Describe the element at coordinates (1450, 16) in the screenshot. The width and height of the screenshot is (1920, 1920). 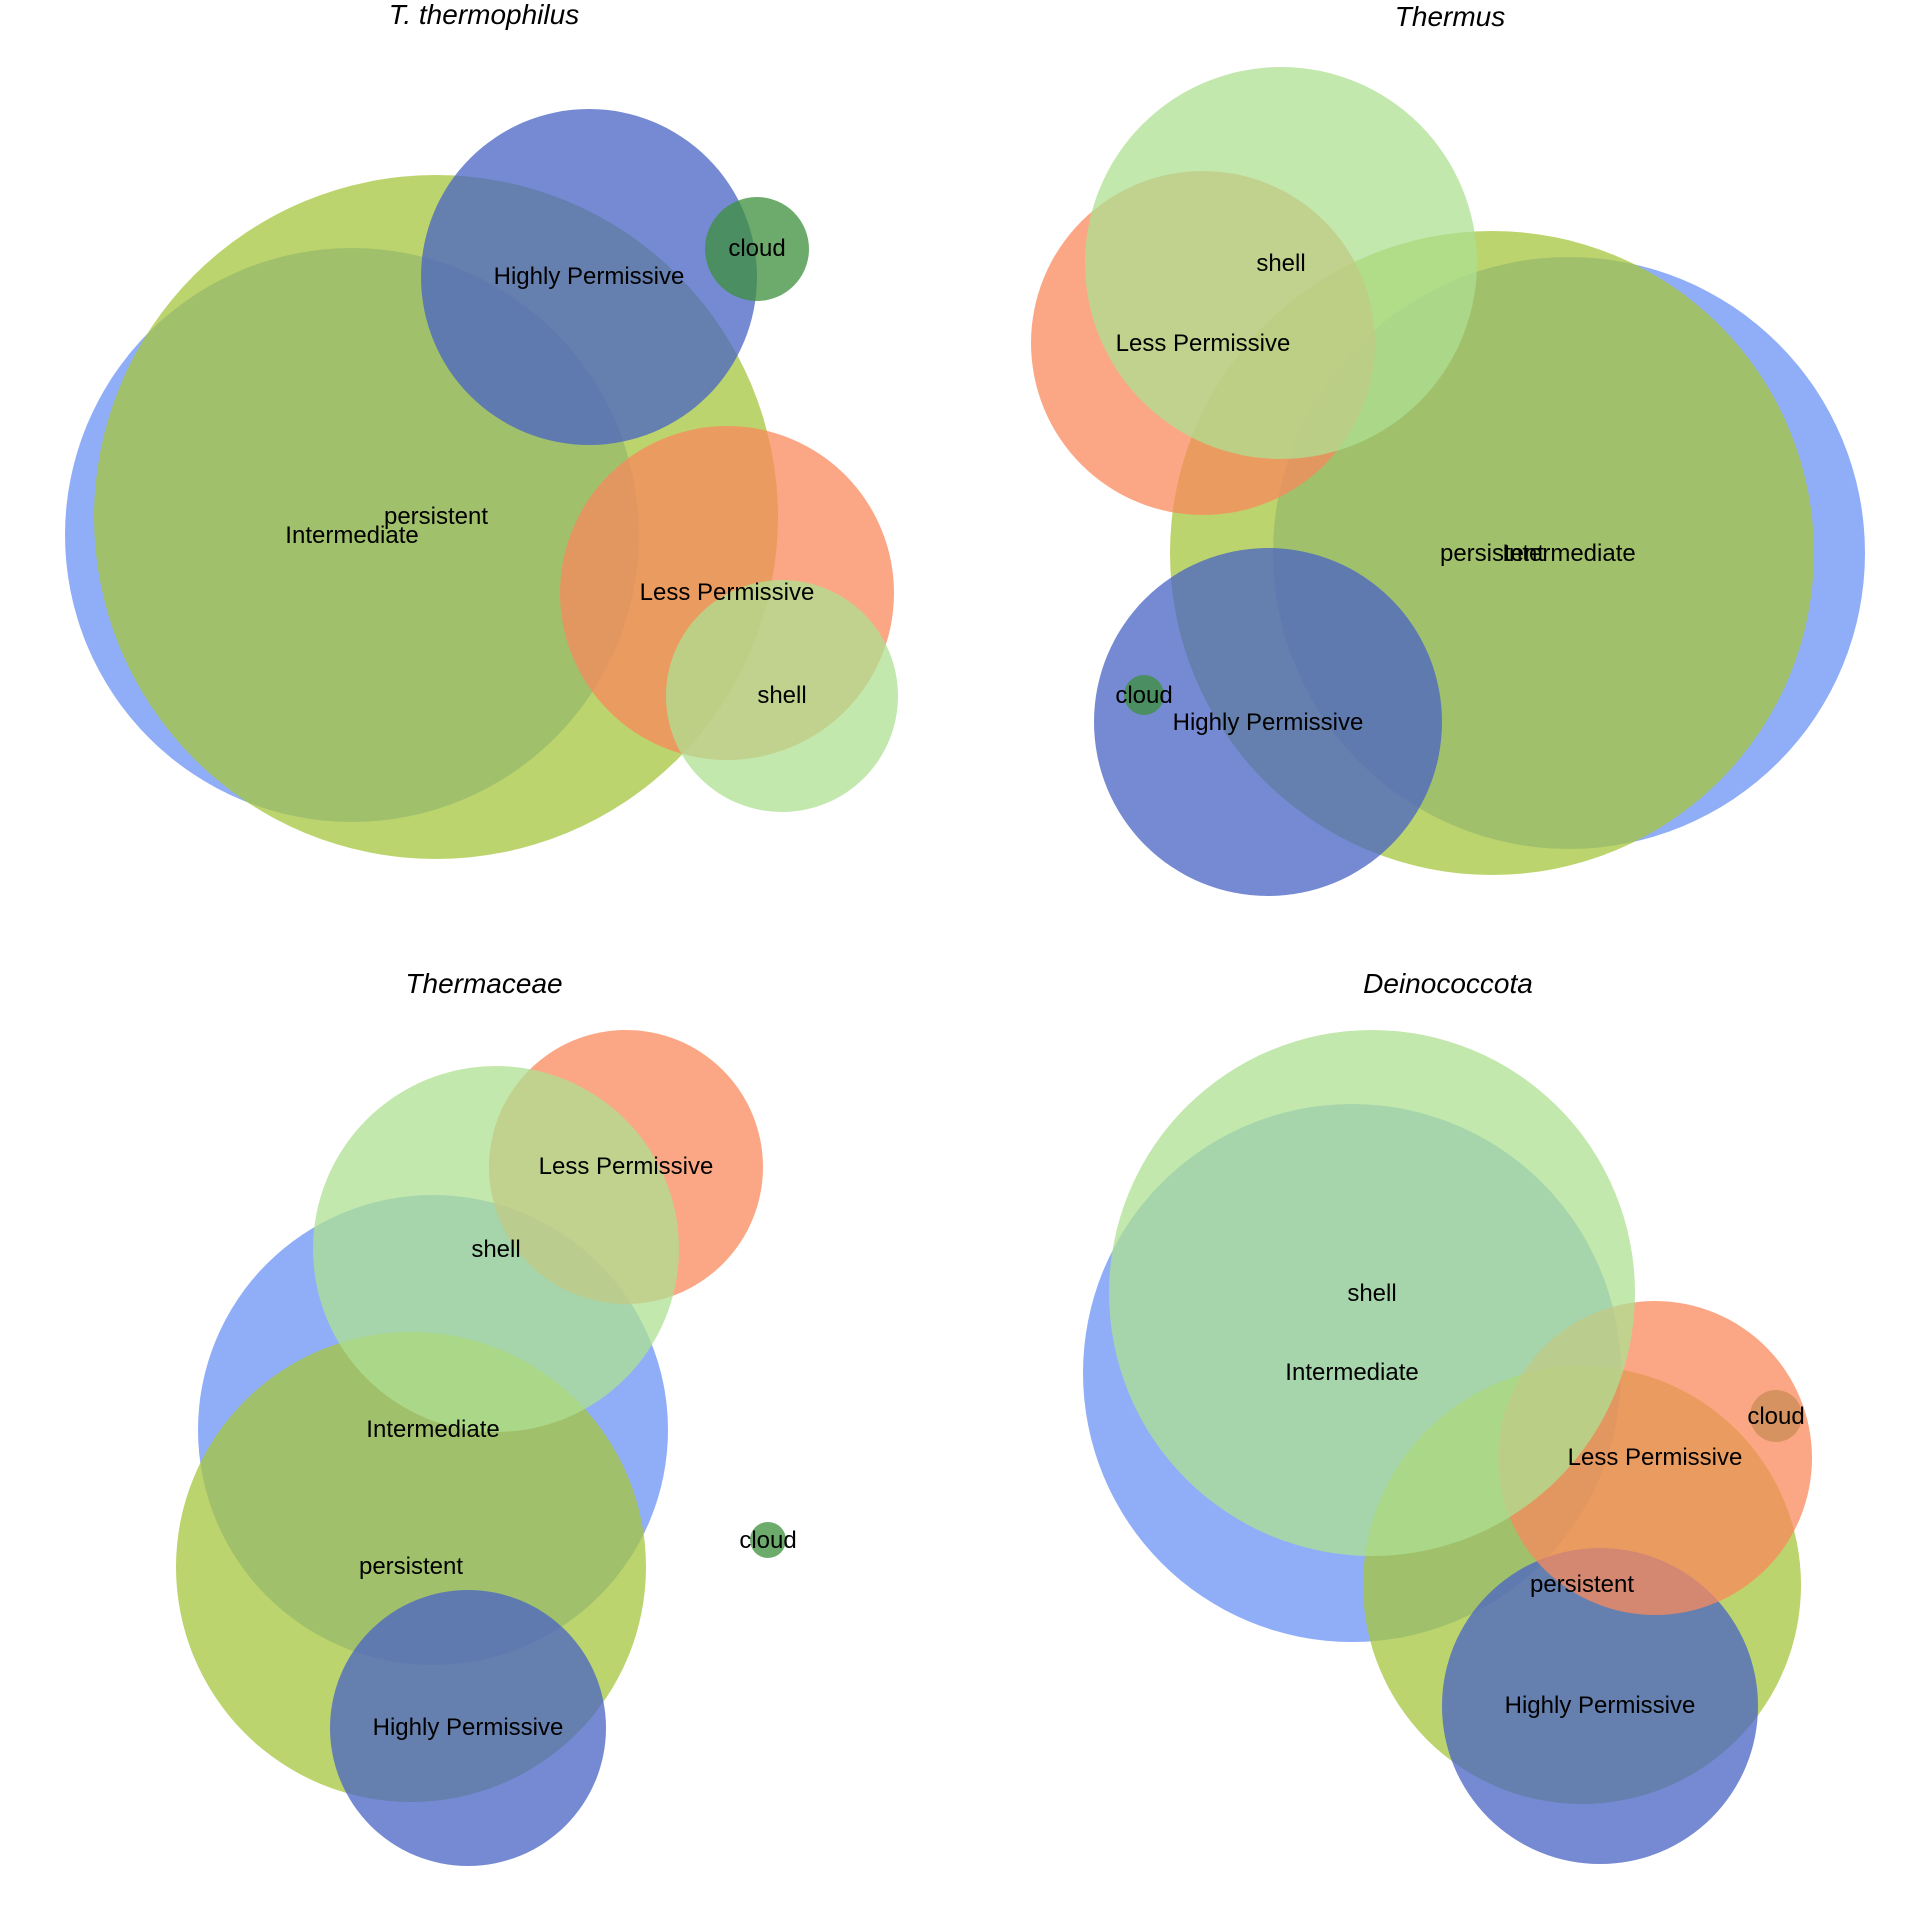
I see `panel-title: Thermus` at that location.